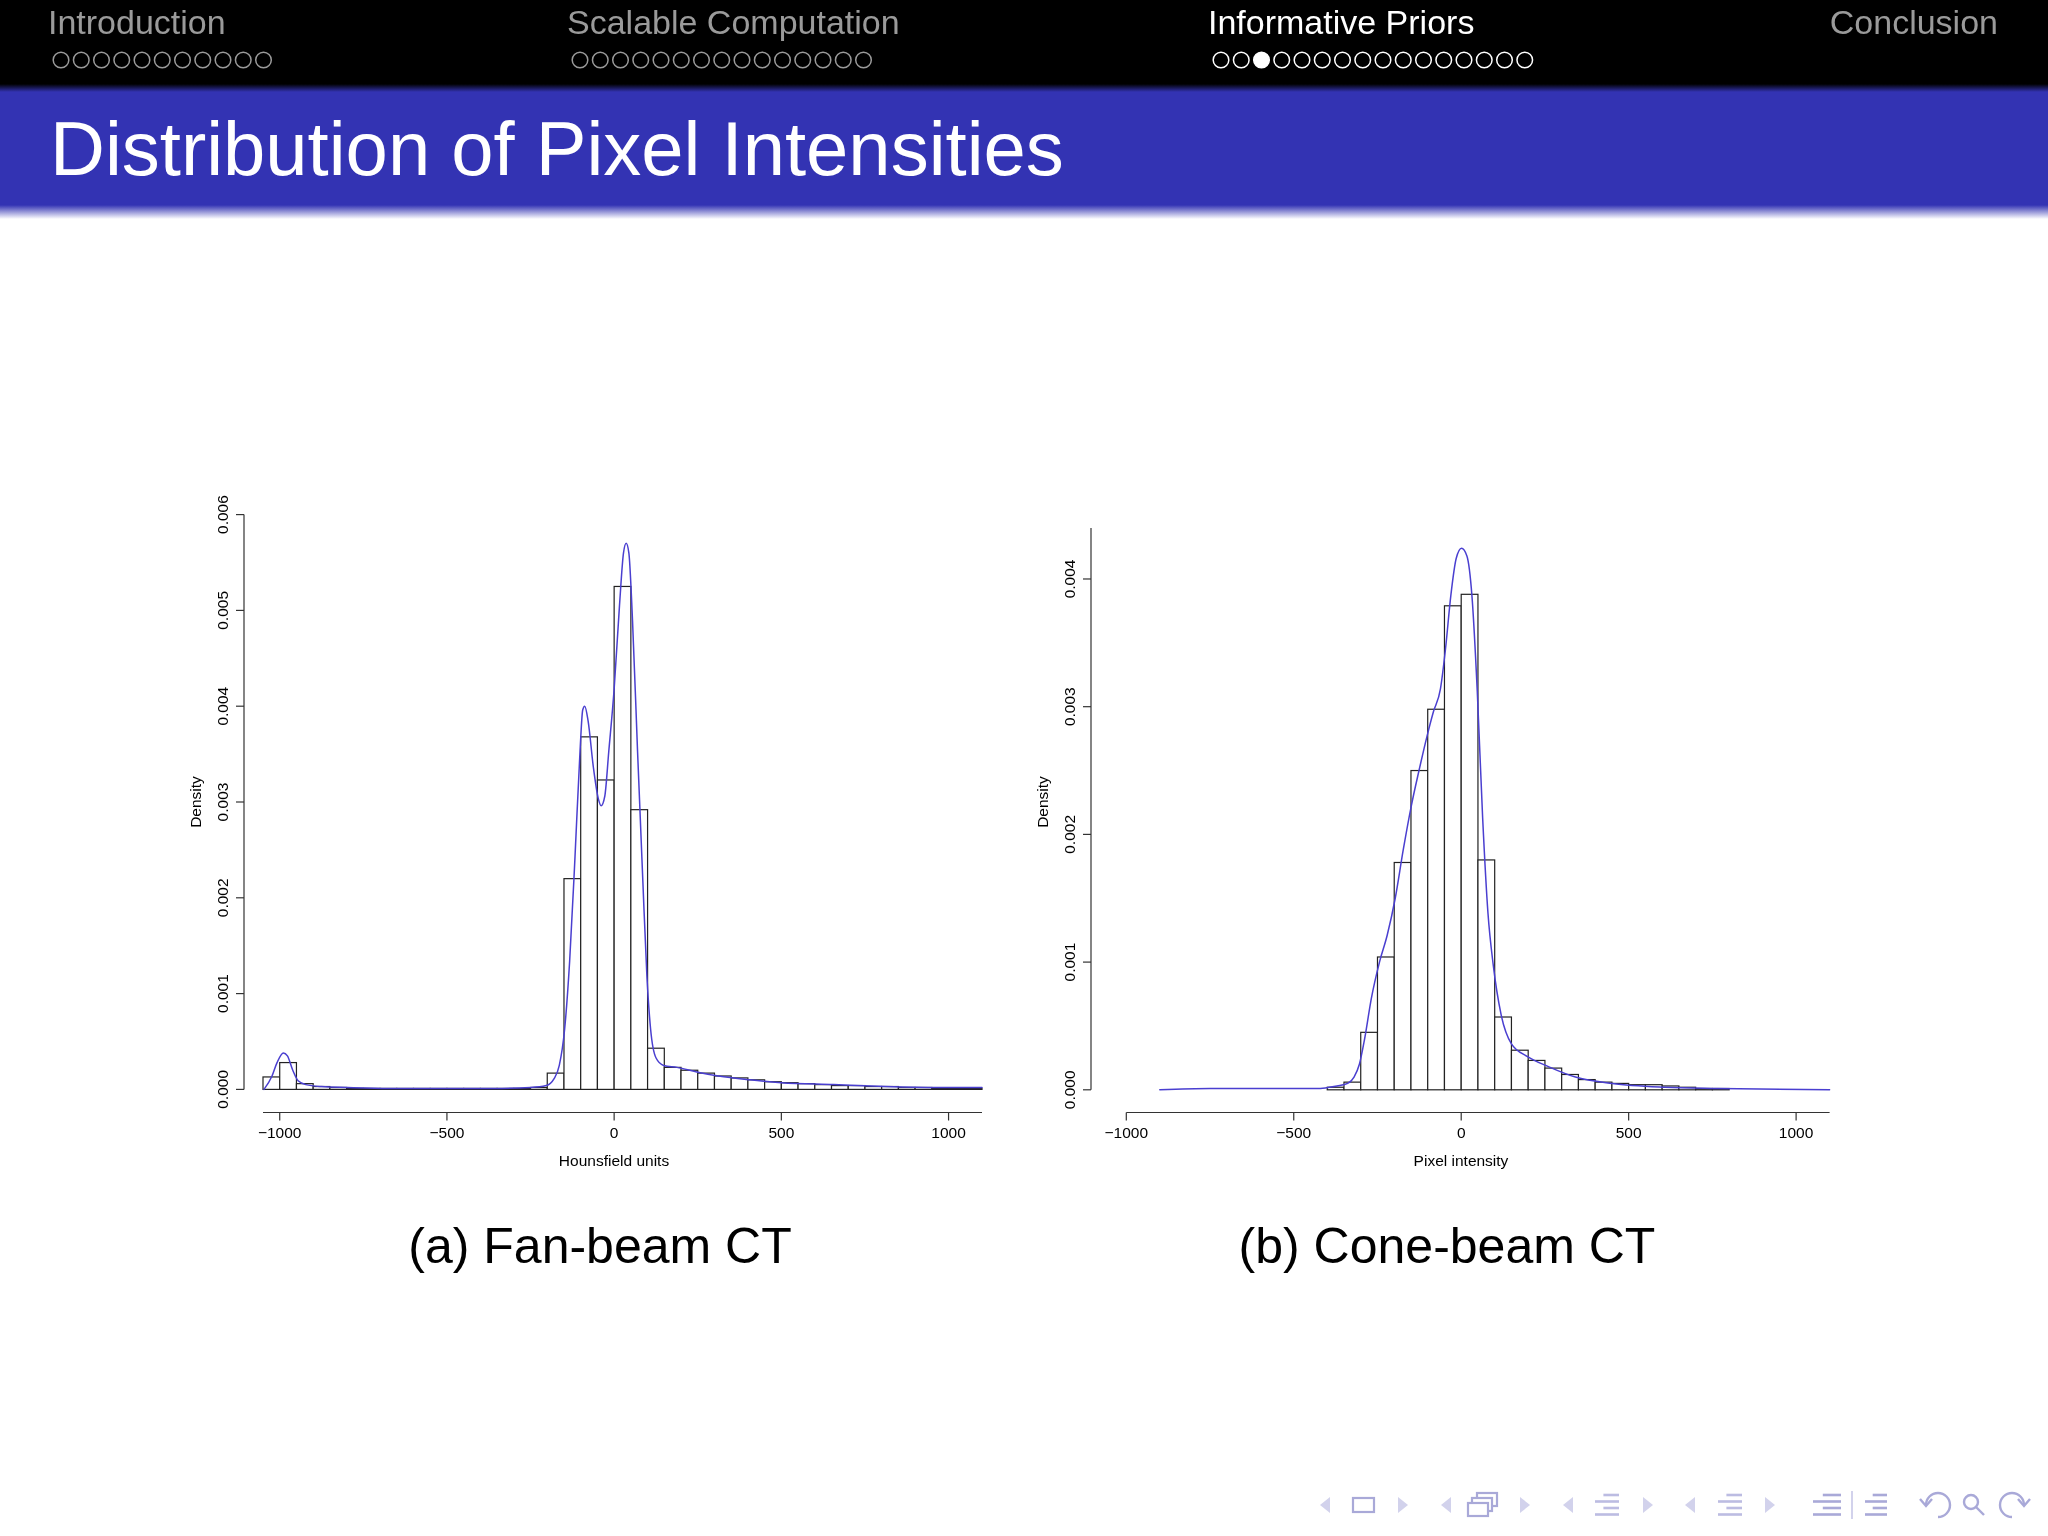 The image size is (2048, 1536). I want to click on text: Conclusion, so click(1913, 22).